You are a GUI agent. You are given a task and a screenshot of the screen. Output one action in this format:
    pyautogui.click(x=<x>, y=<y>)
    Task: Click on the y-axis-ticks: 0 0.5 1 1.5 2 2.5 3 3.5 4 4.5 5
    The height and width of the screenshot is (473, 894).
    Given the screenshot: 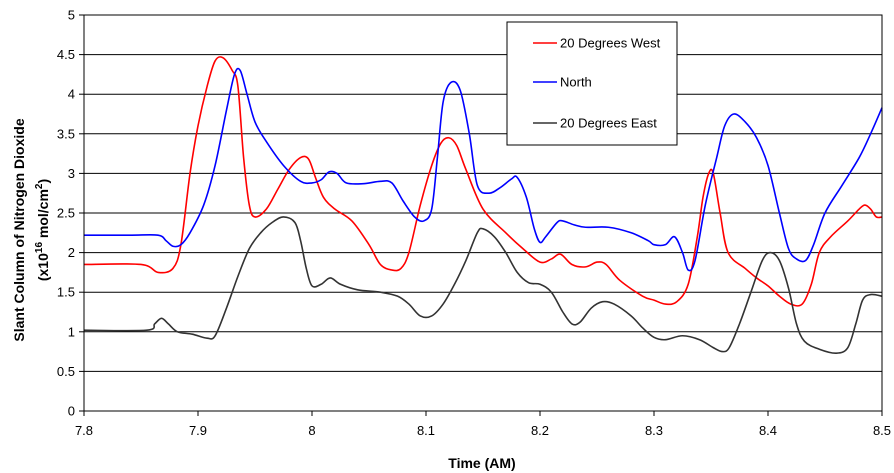 What is the action you would take?
    pyautogui.click(x=70, y=213)
    